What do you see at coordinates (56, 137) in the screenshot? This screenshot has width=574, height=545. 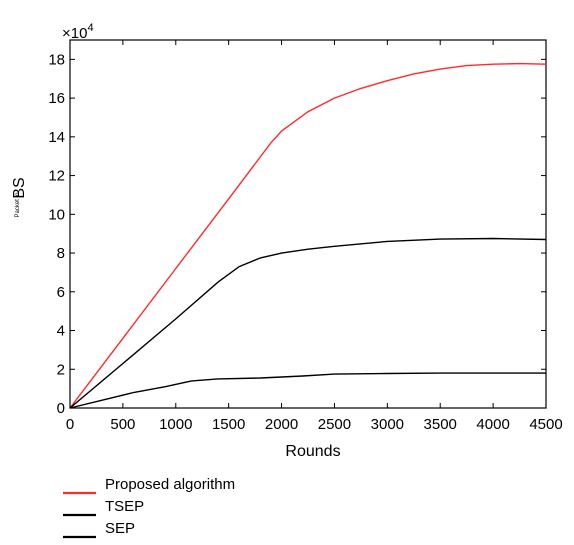 I see `y-tick-label: 14` at bounding box center [56, 137].